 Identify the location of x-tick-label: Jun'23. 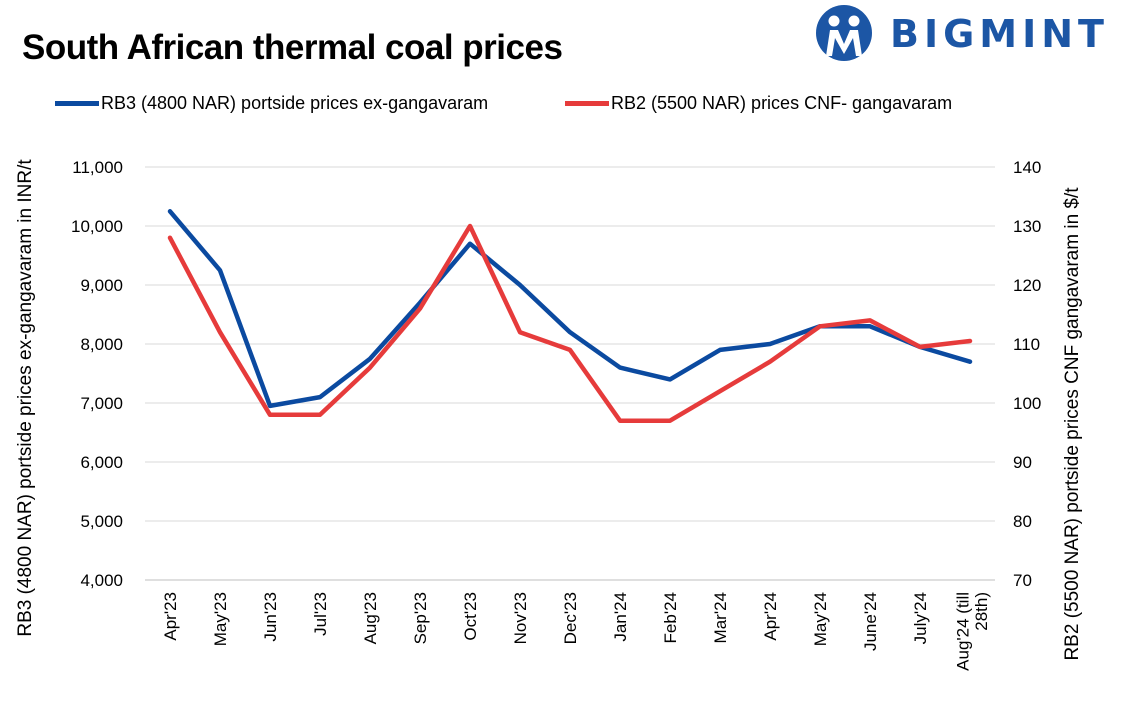
(270, 617).